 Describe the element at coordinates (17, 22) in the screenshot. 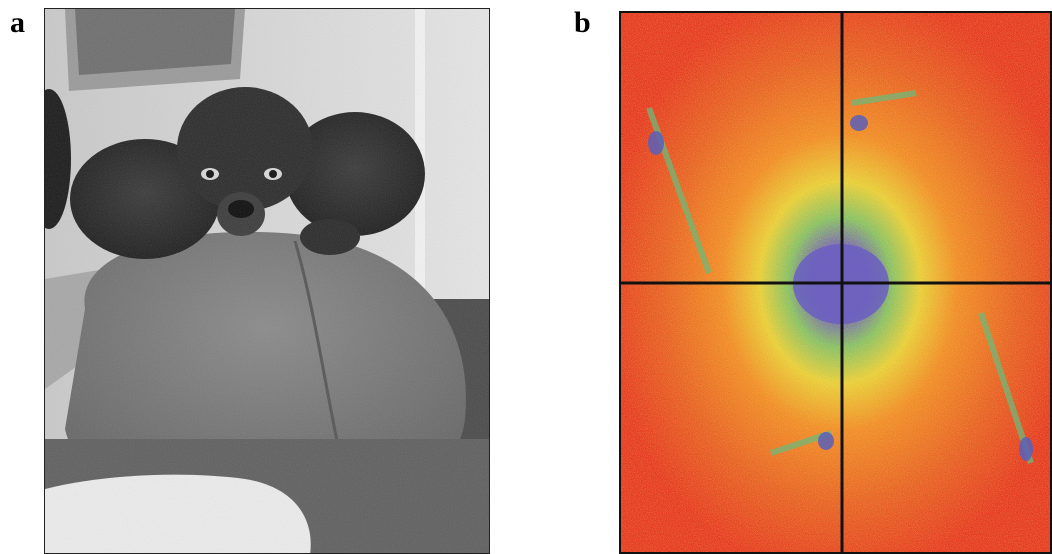

I see `panel-label-a: a` at that location.